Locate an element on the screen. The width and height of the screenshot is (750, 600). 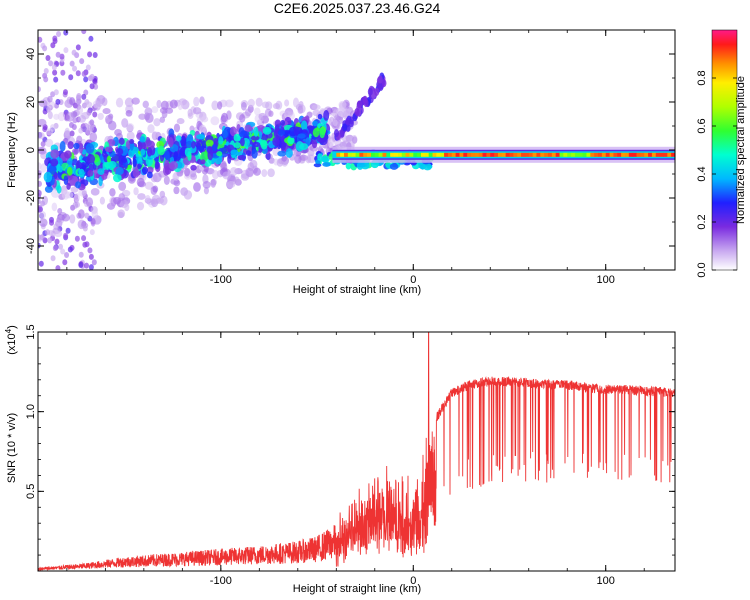
y-tick-label: 20 is located at coordinates (31, 102).